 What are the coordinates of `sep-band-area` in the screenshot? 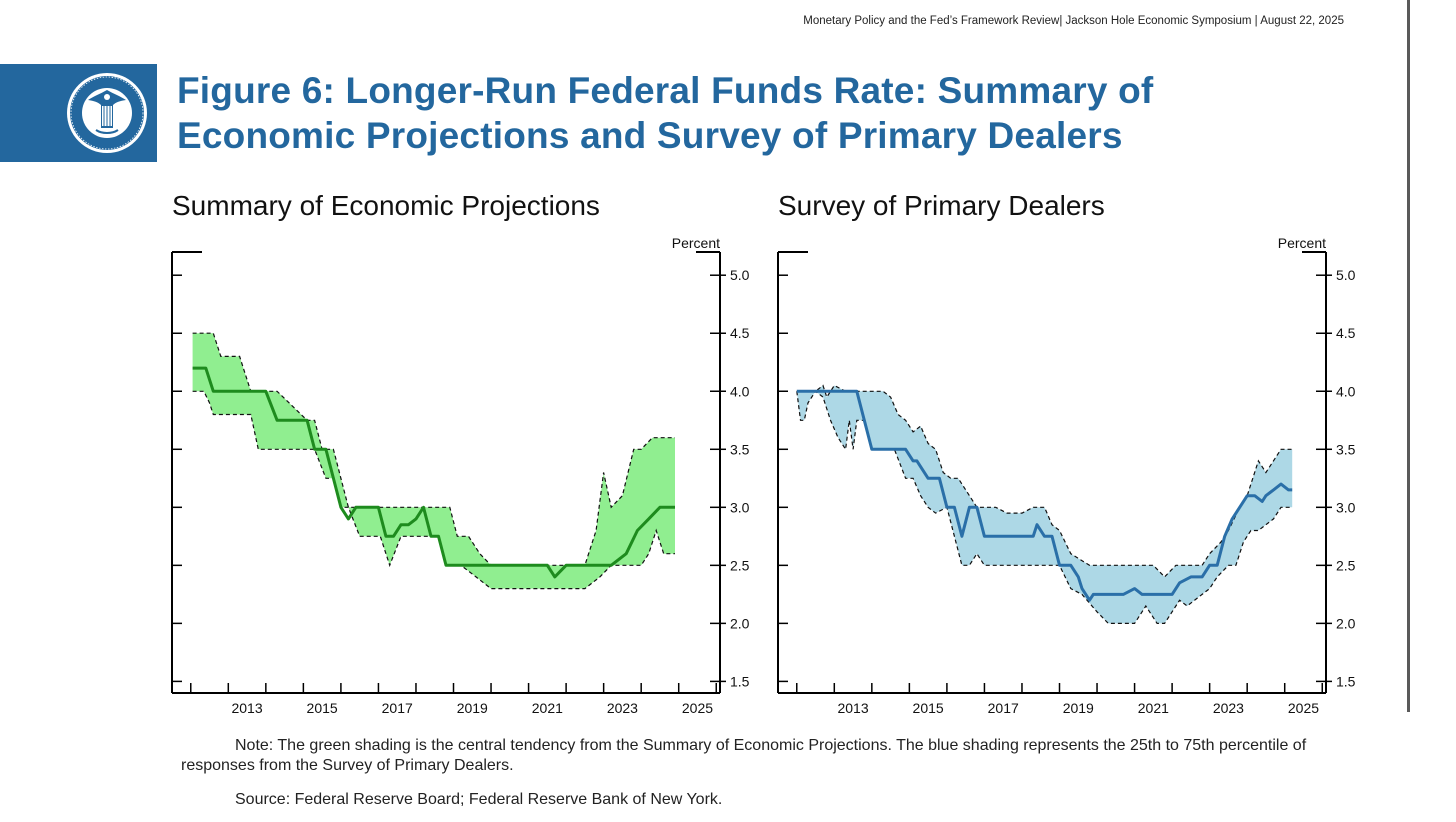 It's located at (433, 461).